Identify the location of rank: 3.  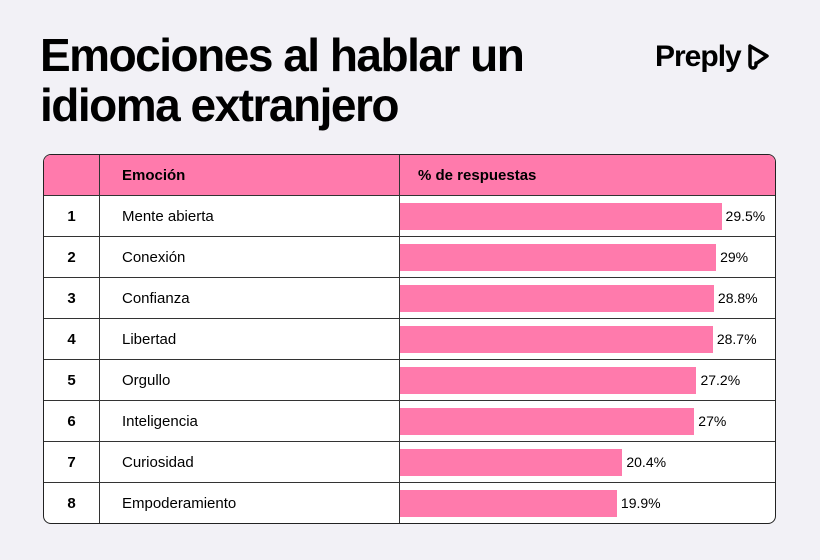
(72, 298).